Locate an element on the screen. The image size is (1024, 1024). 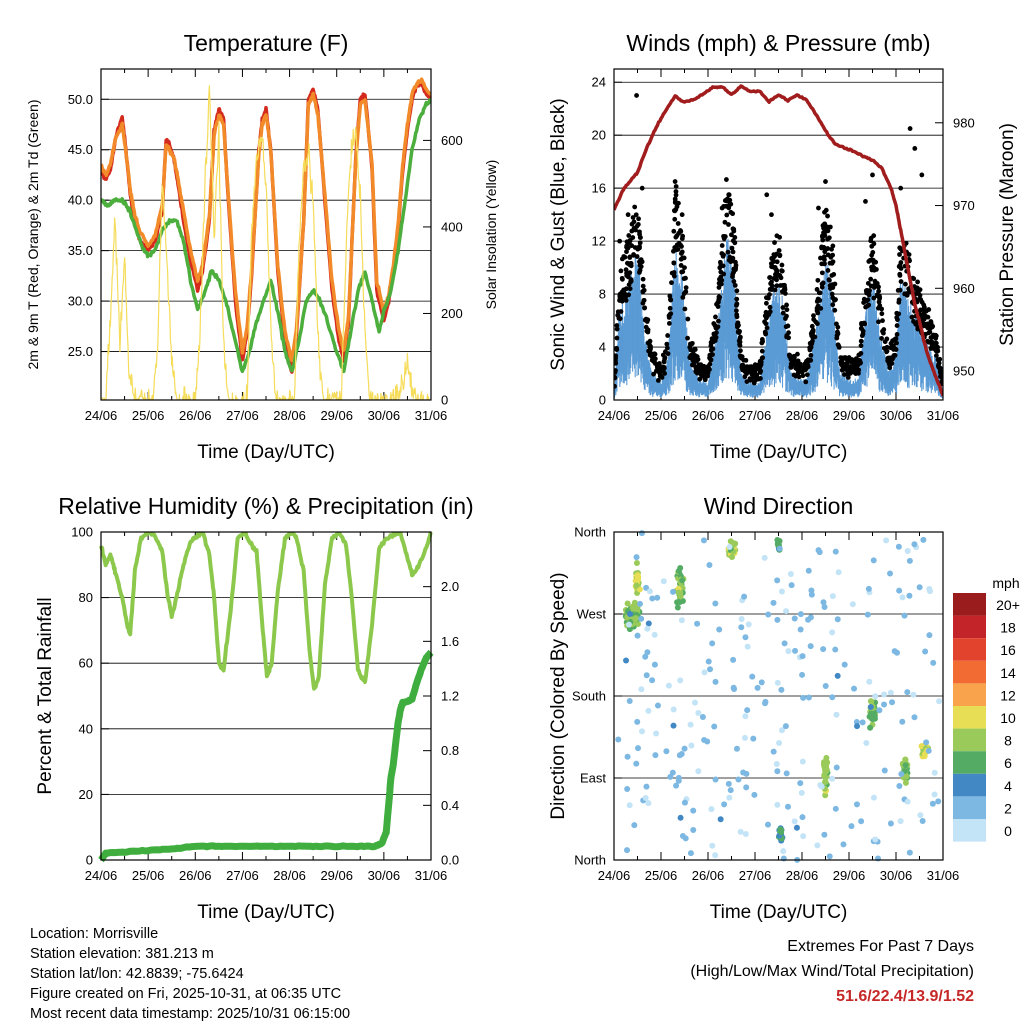
y-tick-label: 4 is located at coordinates (602, 347).